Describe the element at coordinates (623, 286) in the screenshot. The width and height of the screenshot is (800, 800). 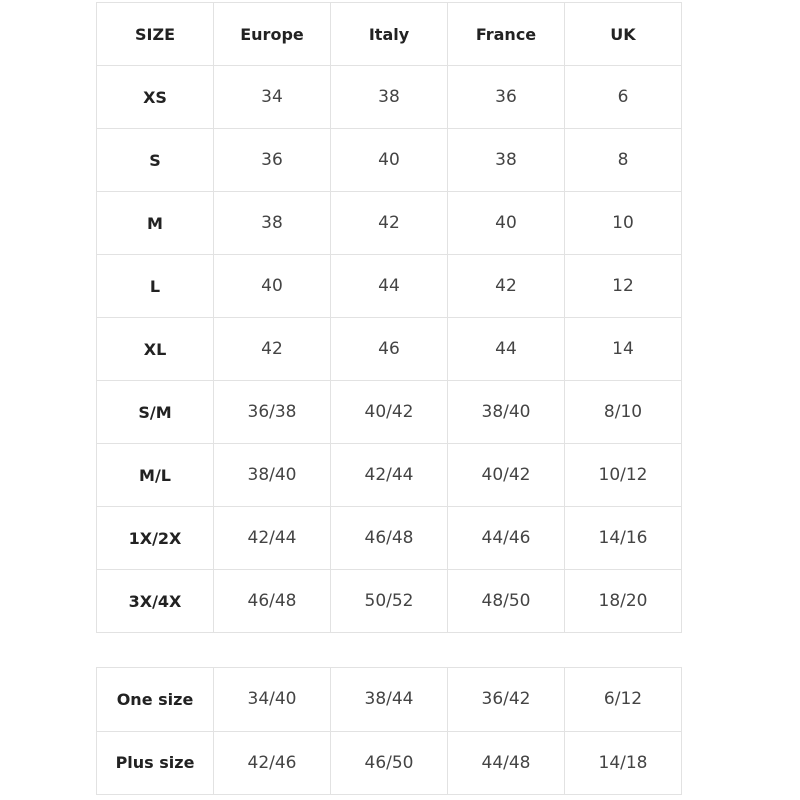
I see `table-cell: 12` at that location.